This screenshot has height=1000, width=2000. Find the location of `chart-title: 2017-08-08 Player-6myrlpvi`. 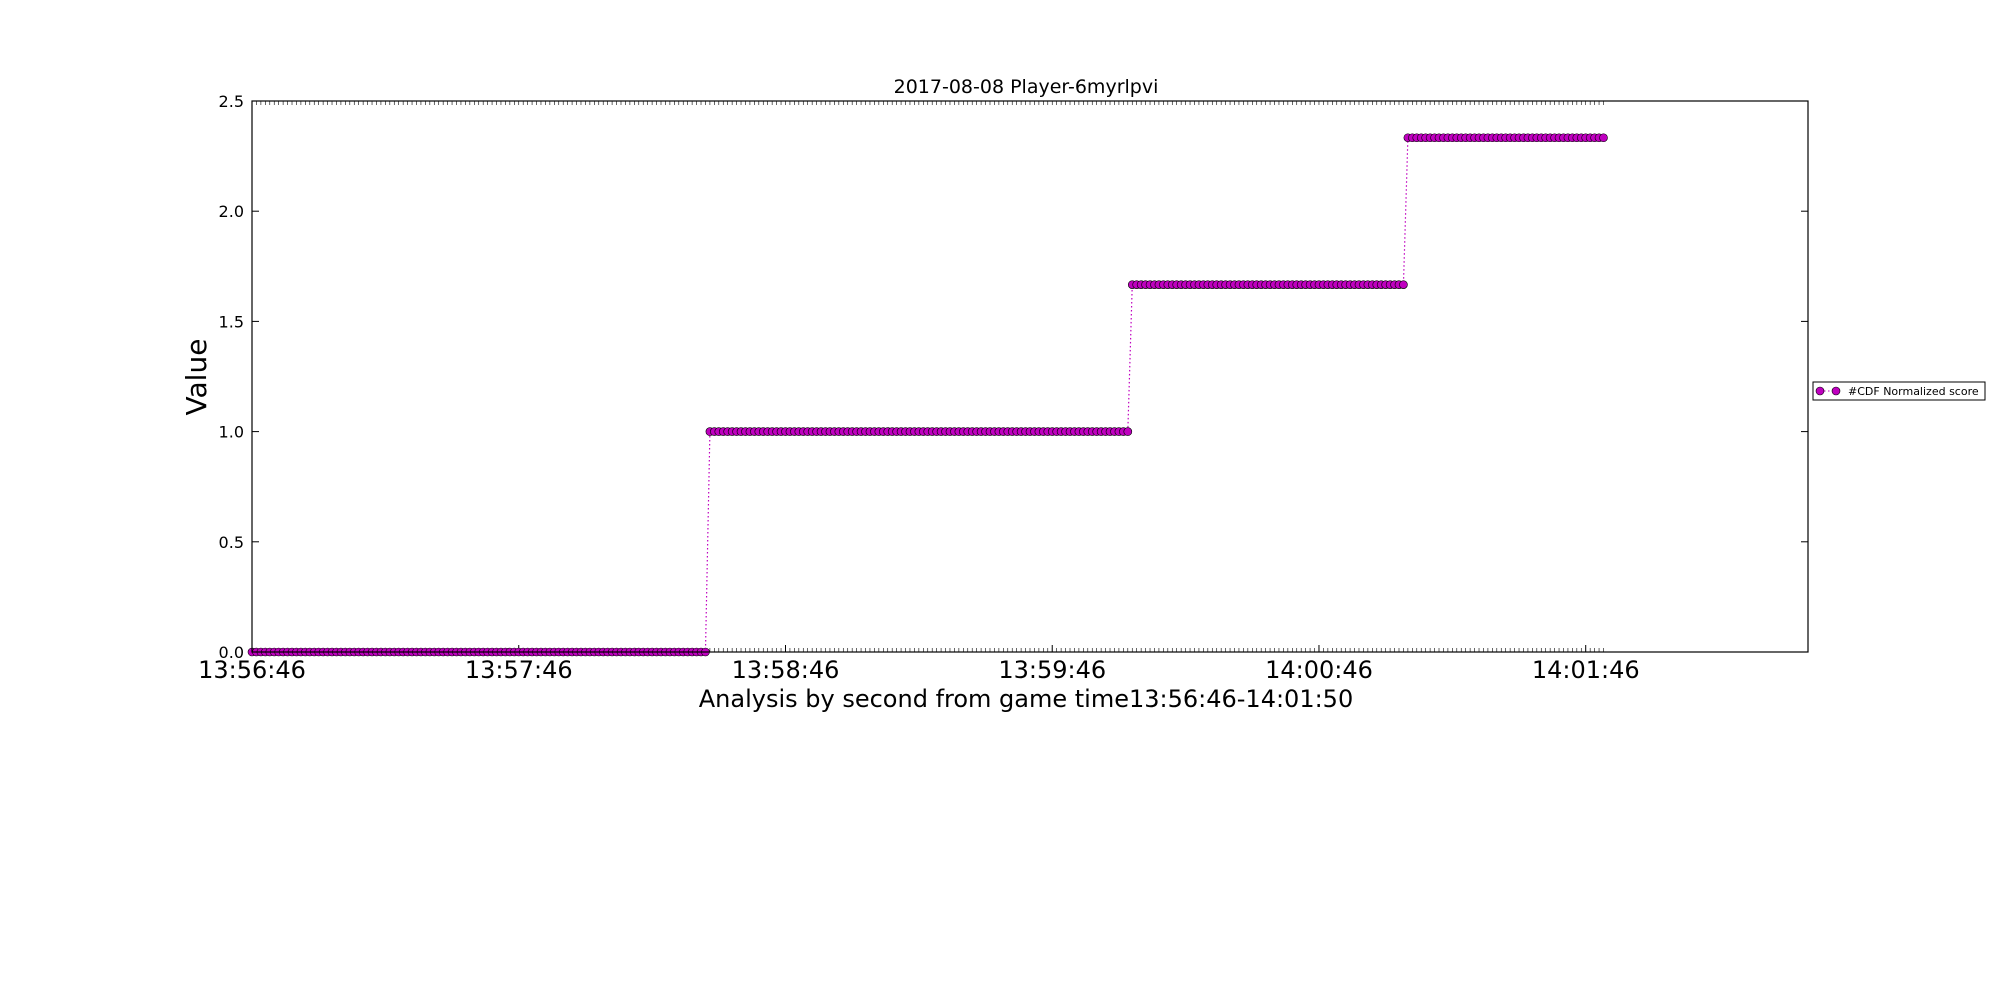

chart-title: 2017-08-08 Player-6myrlpvi is located at coordinates (1026, 87).